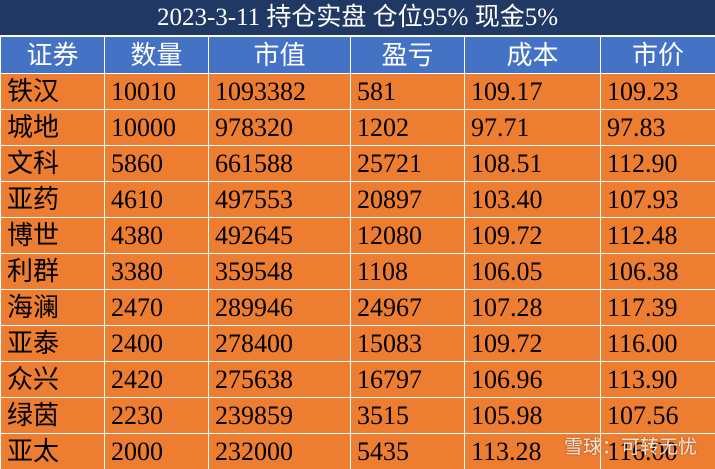  I want to click on value-cell: 105.98, so click(532, 415).